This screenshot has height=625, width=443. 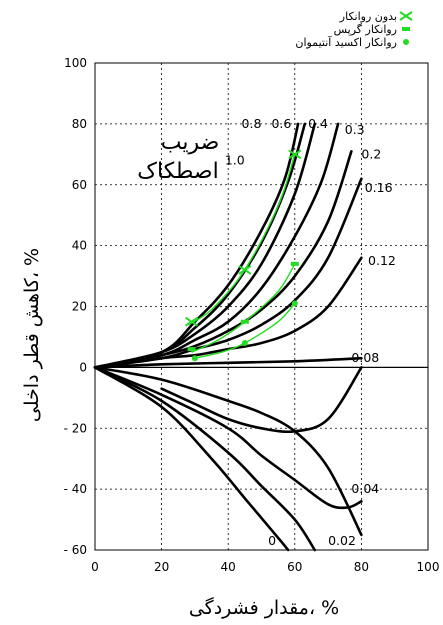 I want to click on curve-label: 0.8, so click(x=252, y=123).